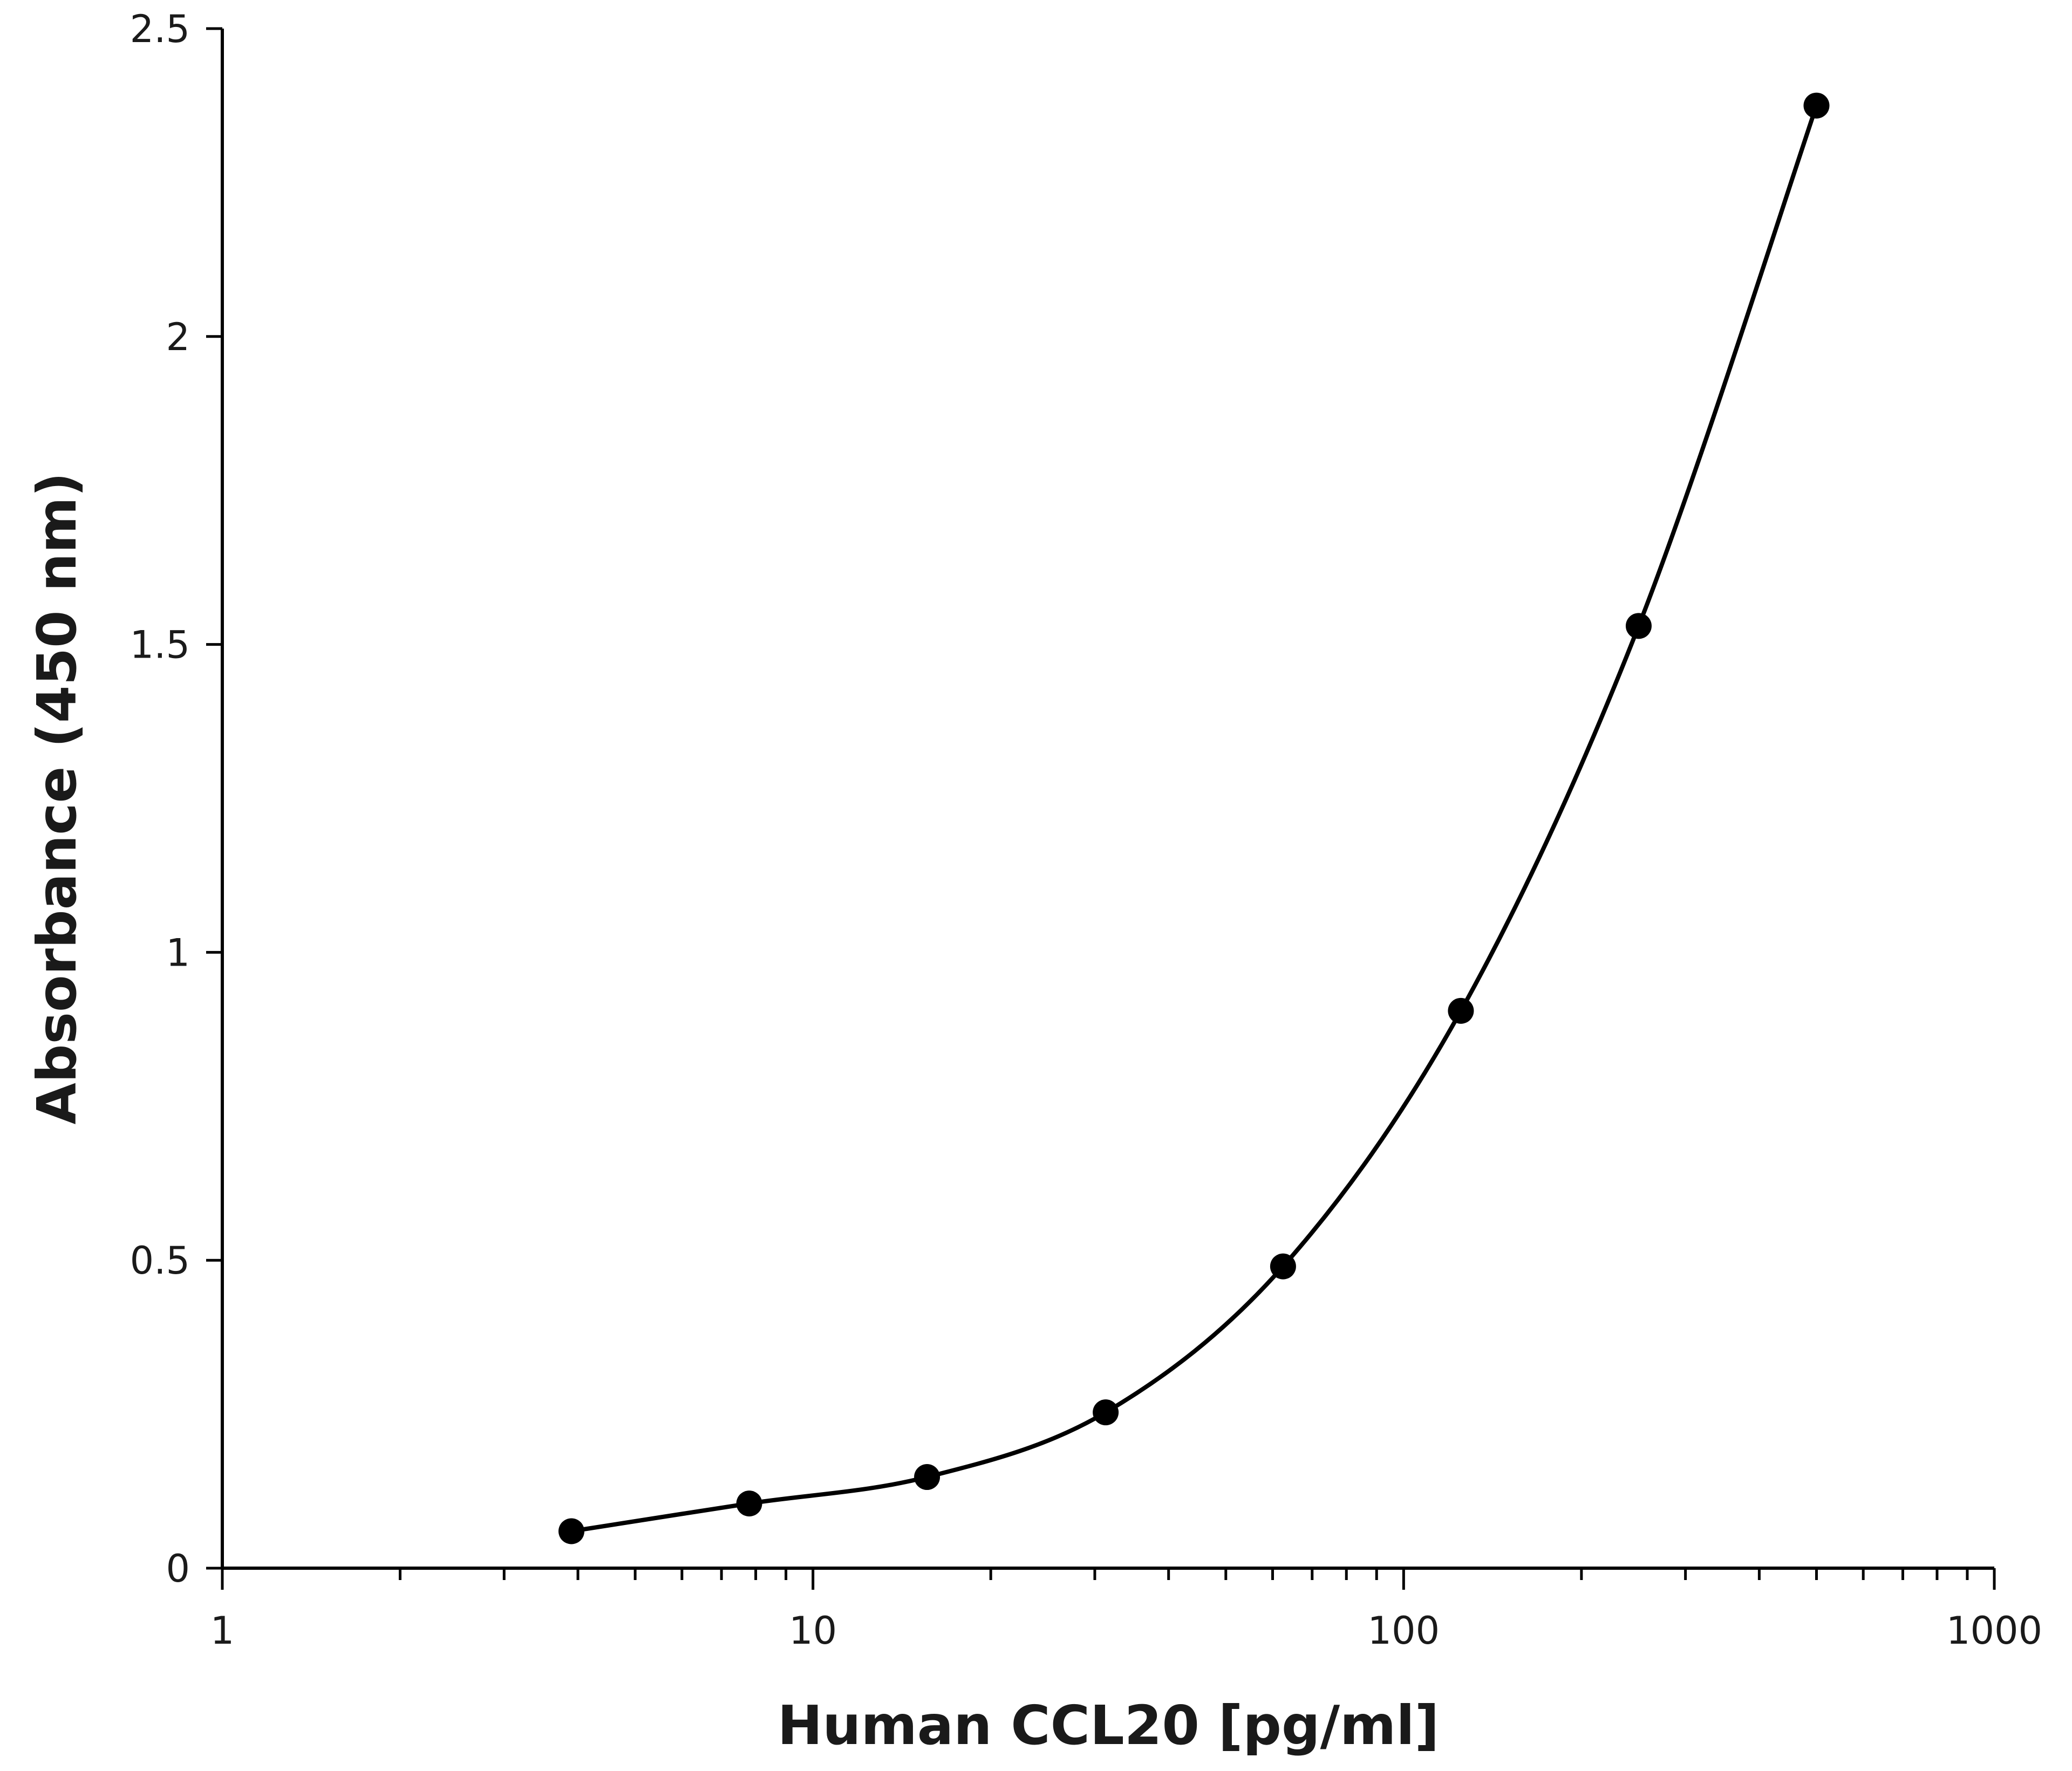 The width and height of the screenshot is (2072, 1771). I want to click on x-axis-ticks, so click(1108, 1579).